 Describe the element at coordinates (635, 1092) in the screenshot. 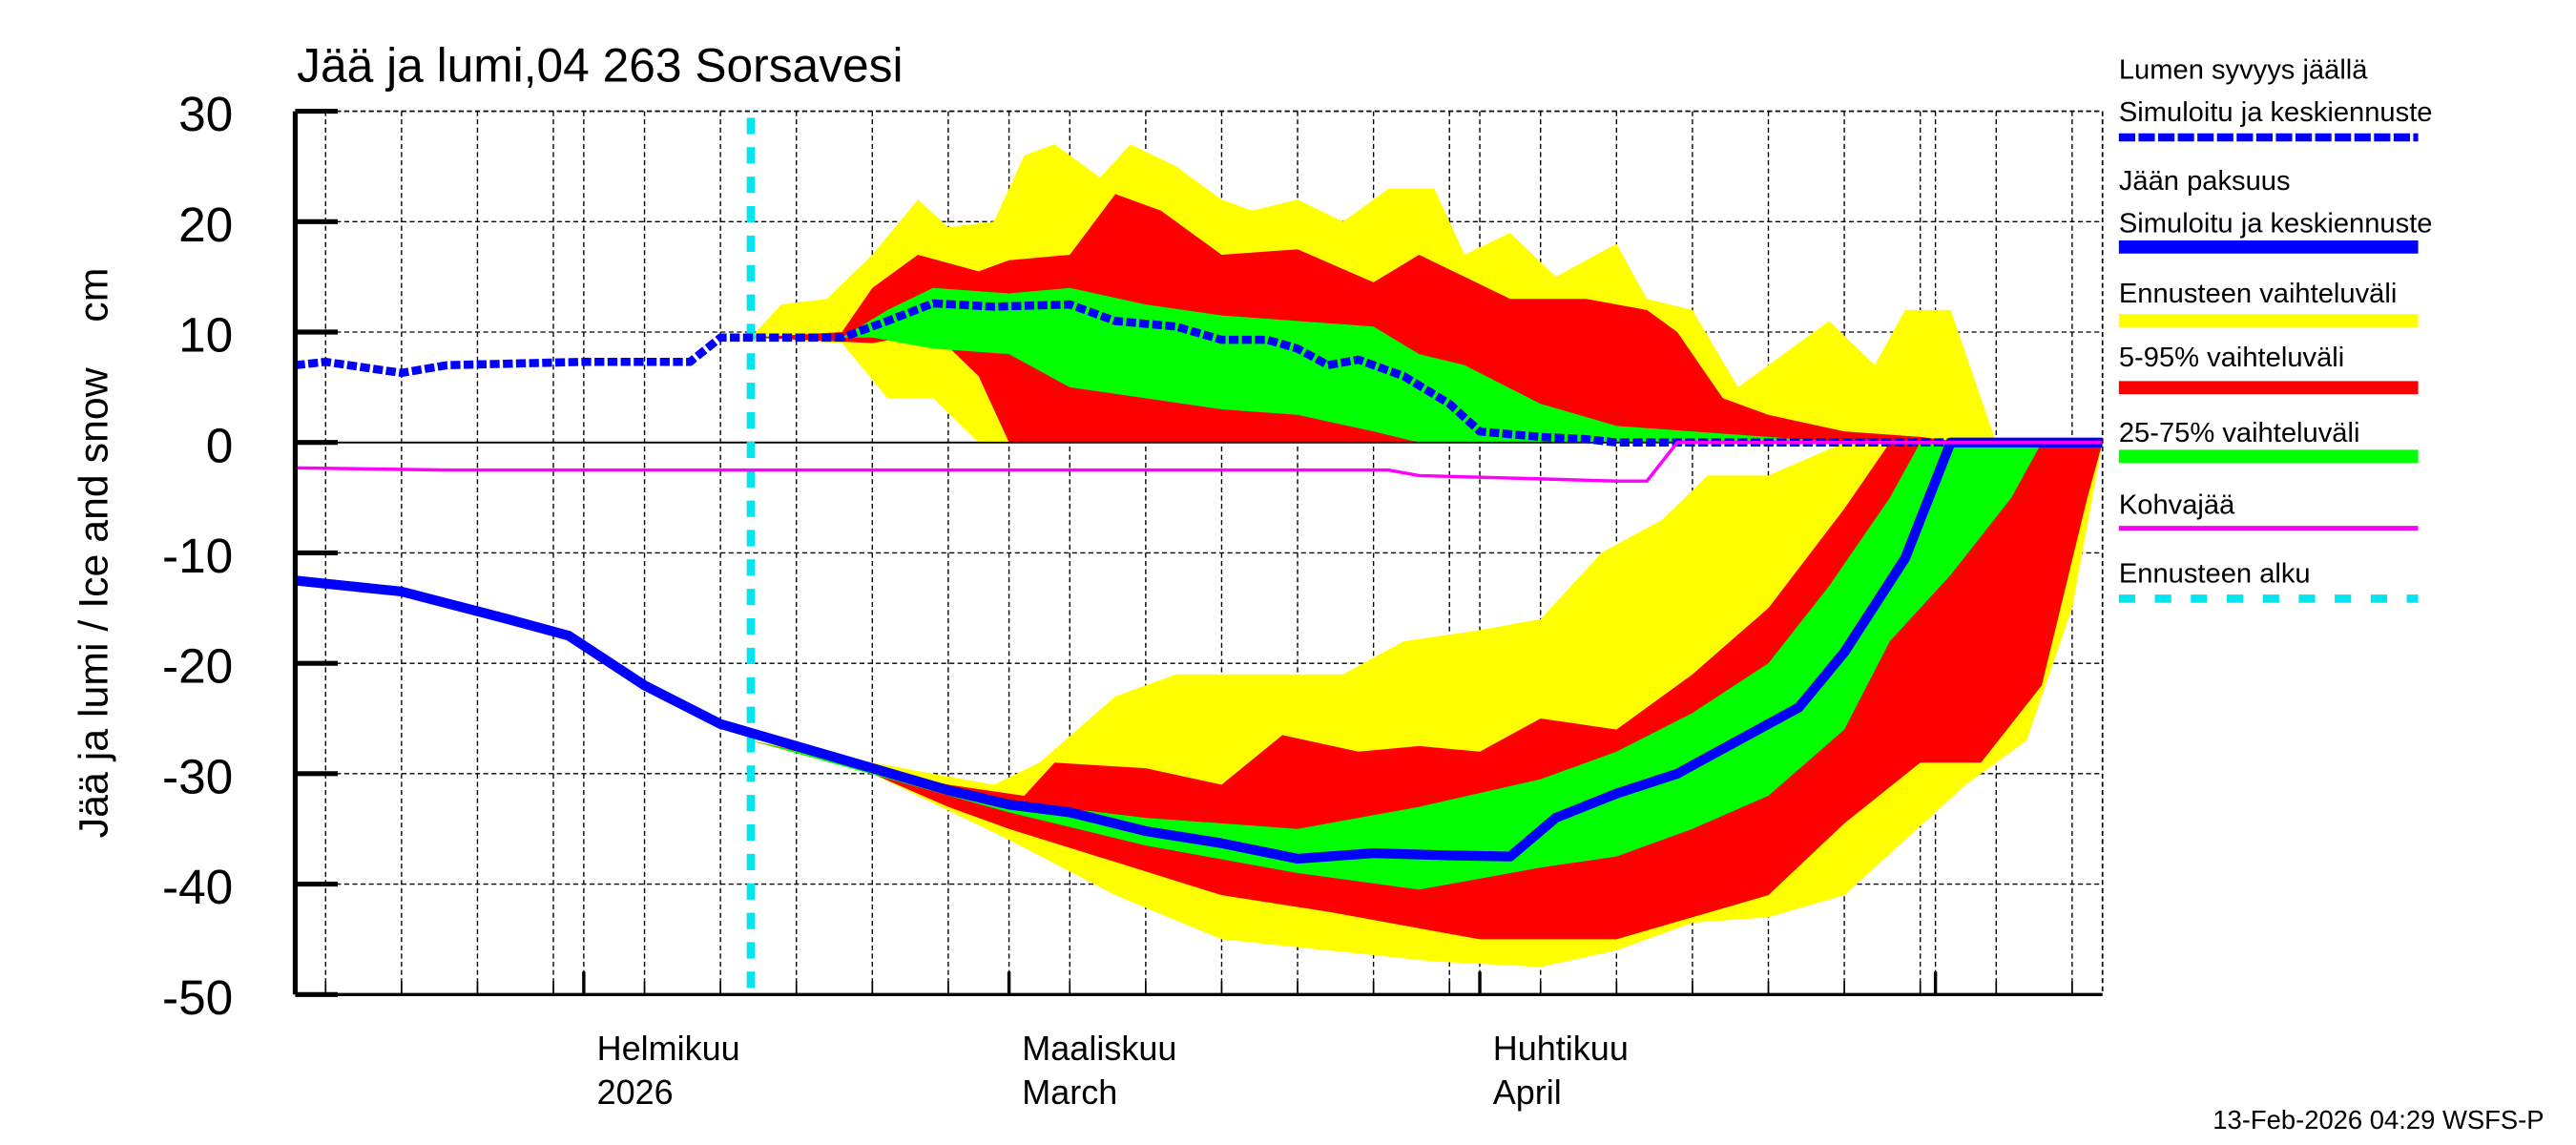

I see `x-tick-label-sub: 2026` at that location.